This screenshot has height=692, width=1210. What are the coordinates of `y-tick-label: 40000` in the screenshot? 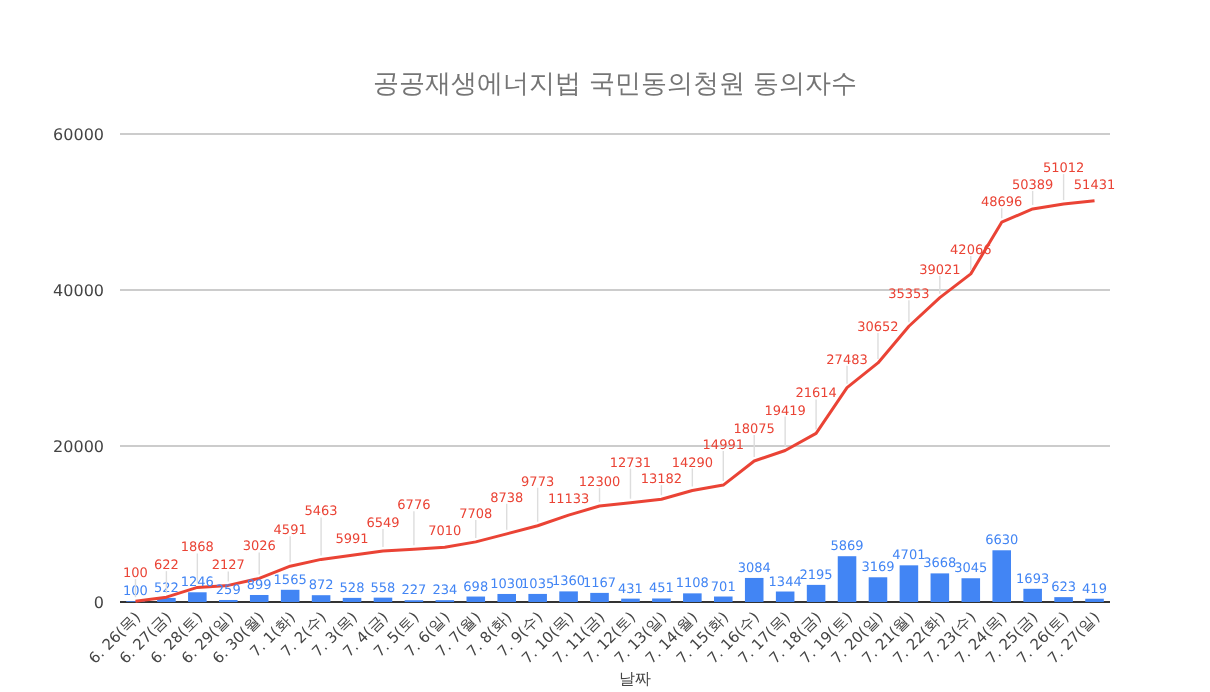 It's located at (78, 291).